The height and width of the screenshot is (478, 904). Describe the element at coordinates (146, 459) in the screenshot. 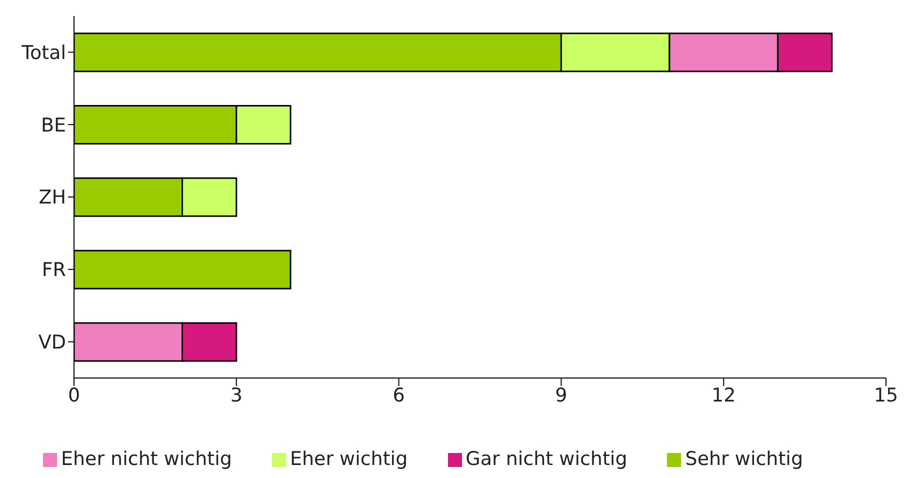

I see `legend-label: Eher nicht wichtig` at that location.